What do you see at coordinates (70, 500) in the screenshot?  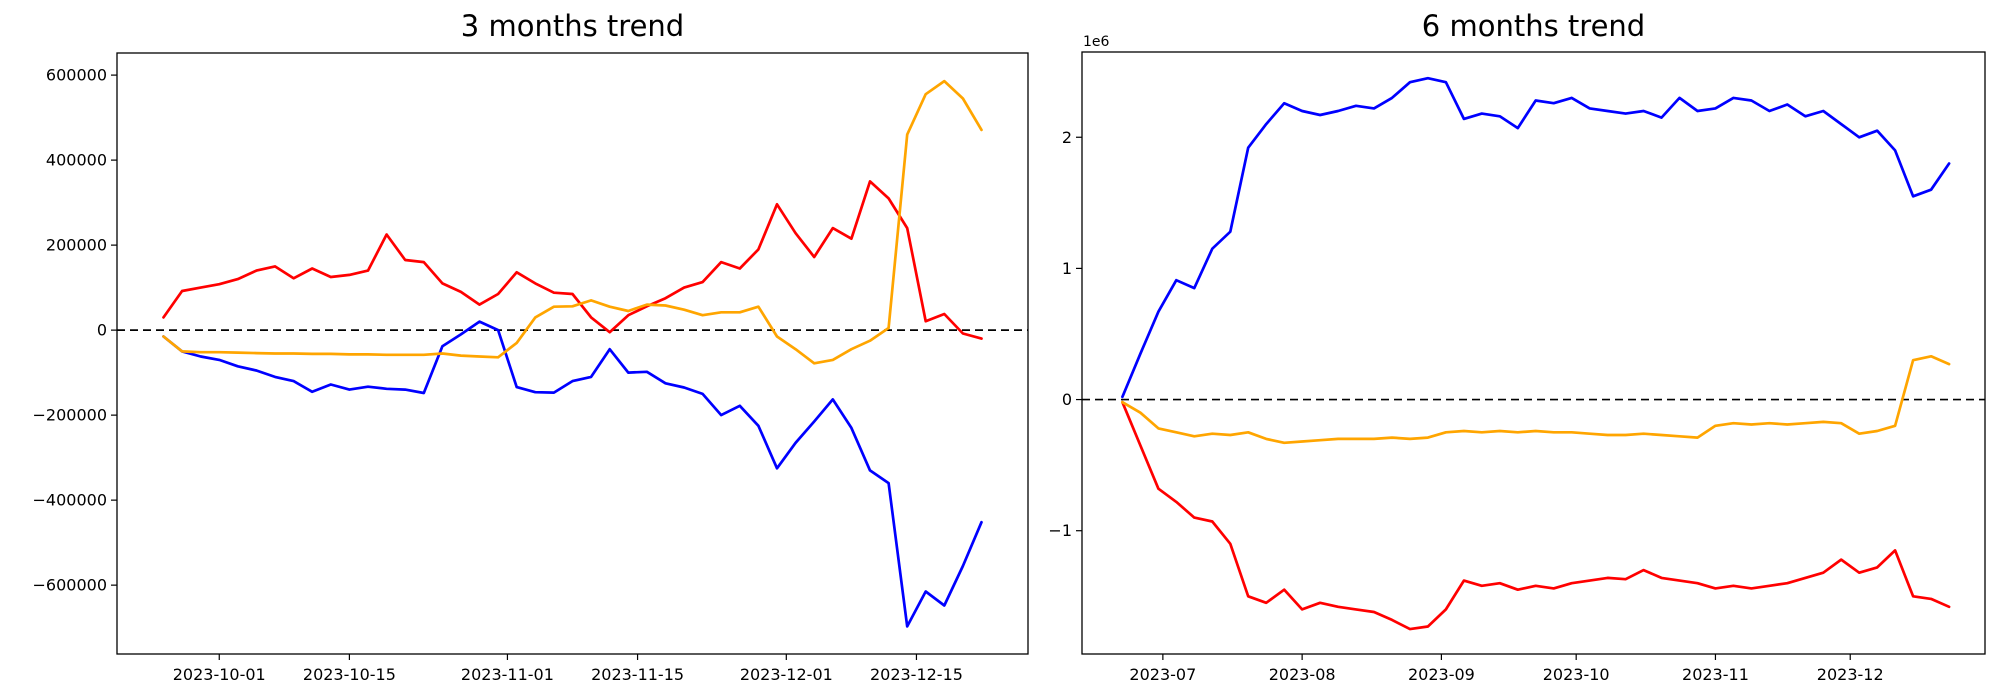 I see `y-tick-label: −400000` at bounding box center [70, 500].